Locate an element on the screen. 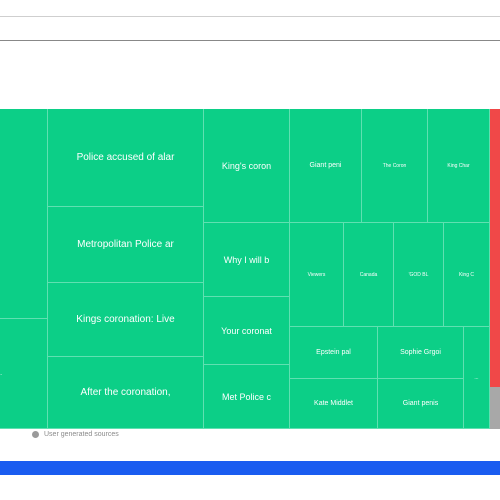 The image size is (500, 500). treemap-tile: Met Police c is located at coordinates (247, 397).